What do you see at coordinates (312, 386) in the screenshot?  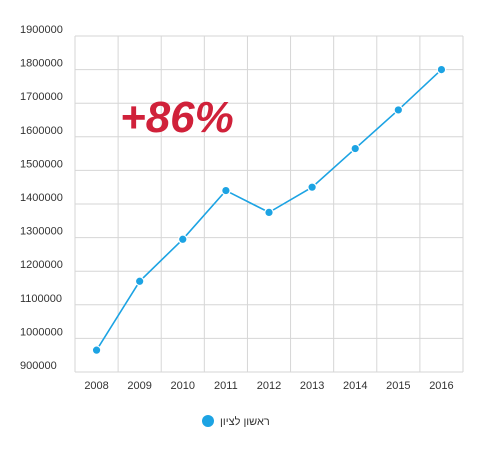 I see `x-tick-label: 2013` at bounding box center [312, 386].